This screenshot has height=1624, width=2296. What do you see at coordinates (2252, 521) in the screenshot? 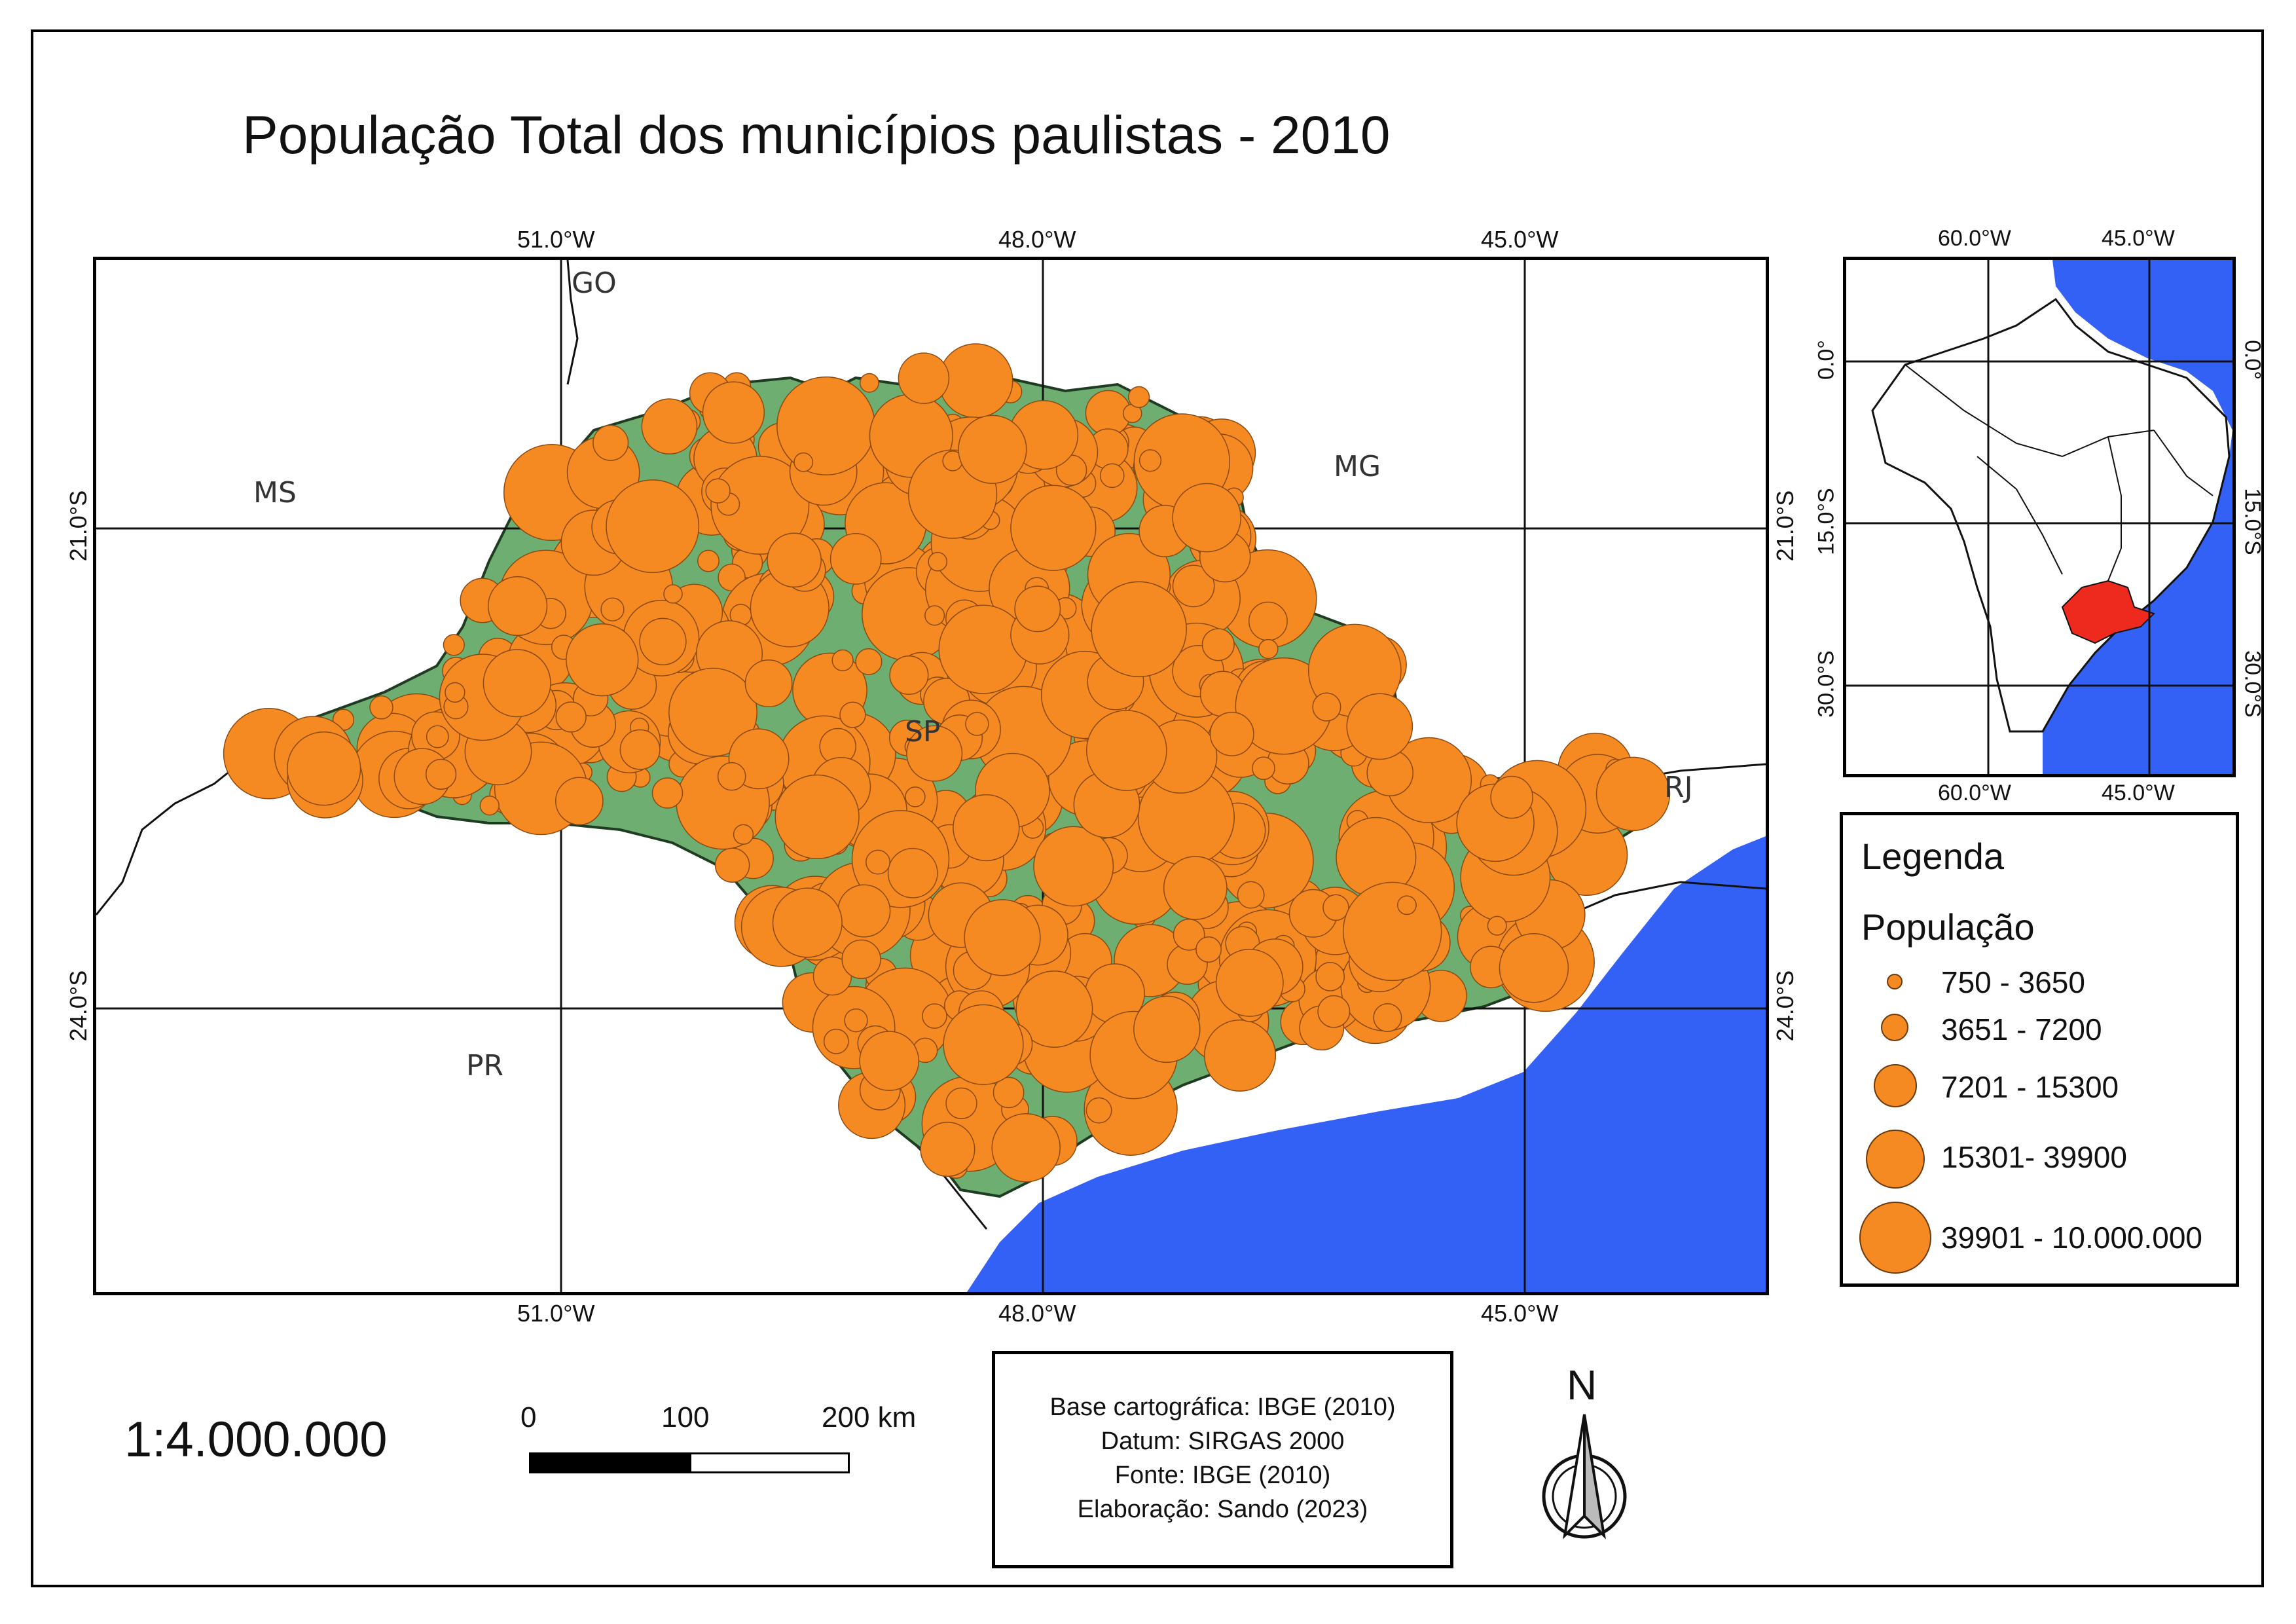
I see `inset-right-label-2: 15.0°S` at bounding box center [2252, 521].